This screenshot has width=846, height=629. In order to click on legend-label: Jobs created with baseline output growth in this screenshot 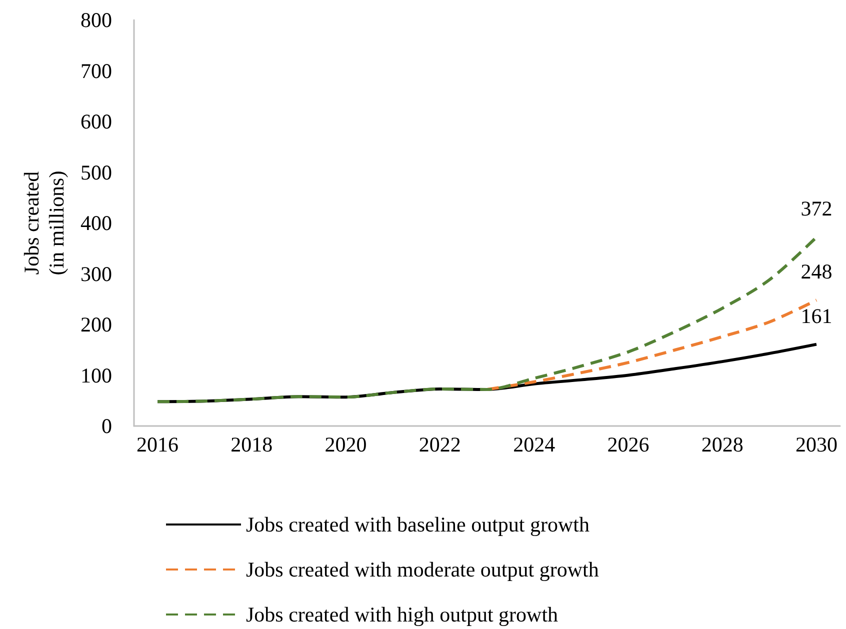, I will do `click(418, 524)`.